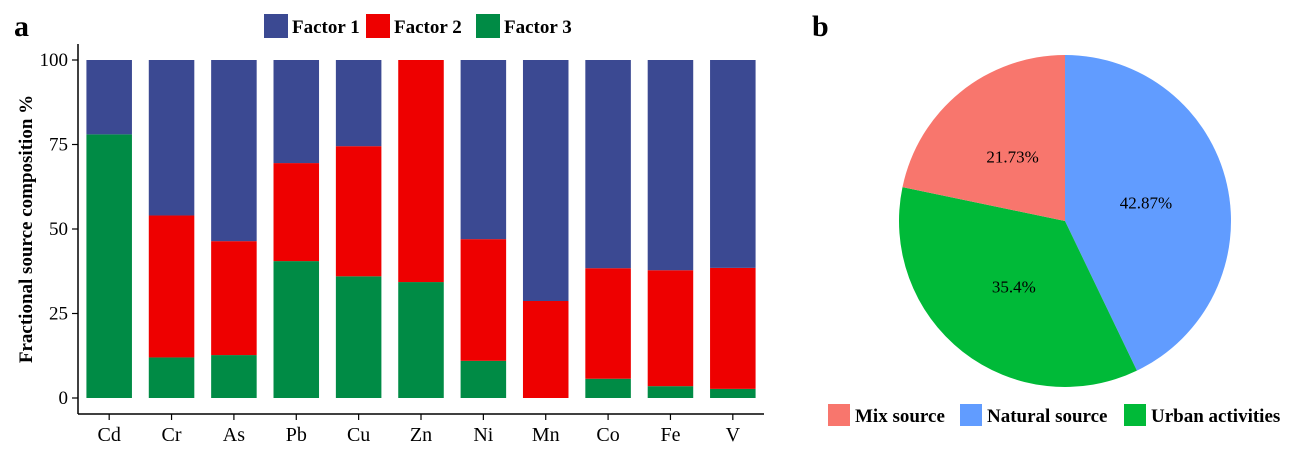  What do you see at coordinates (109, 97) in the screenshot?
I see `bar-factor-1-cd` at bounding box center [109, 97].